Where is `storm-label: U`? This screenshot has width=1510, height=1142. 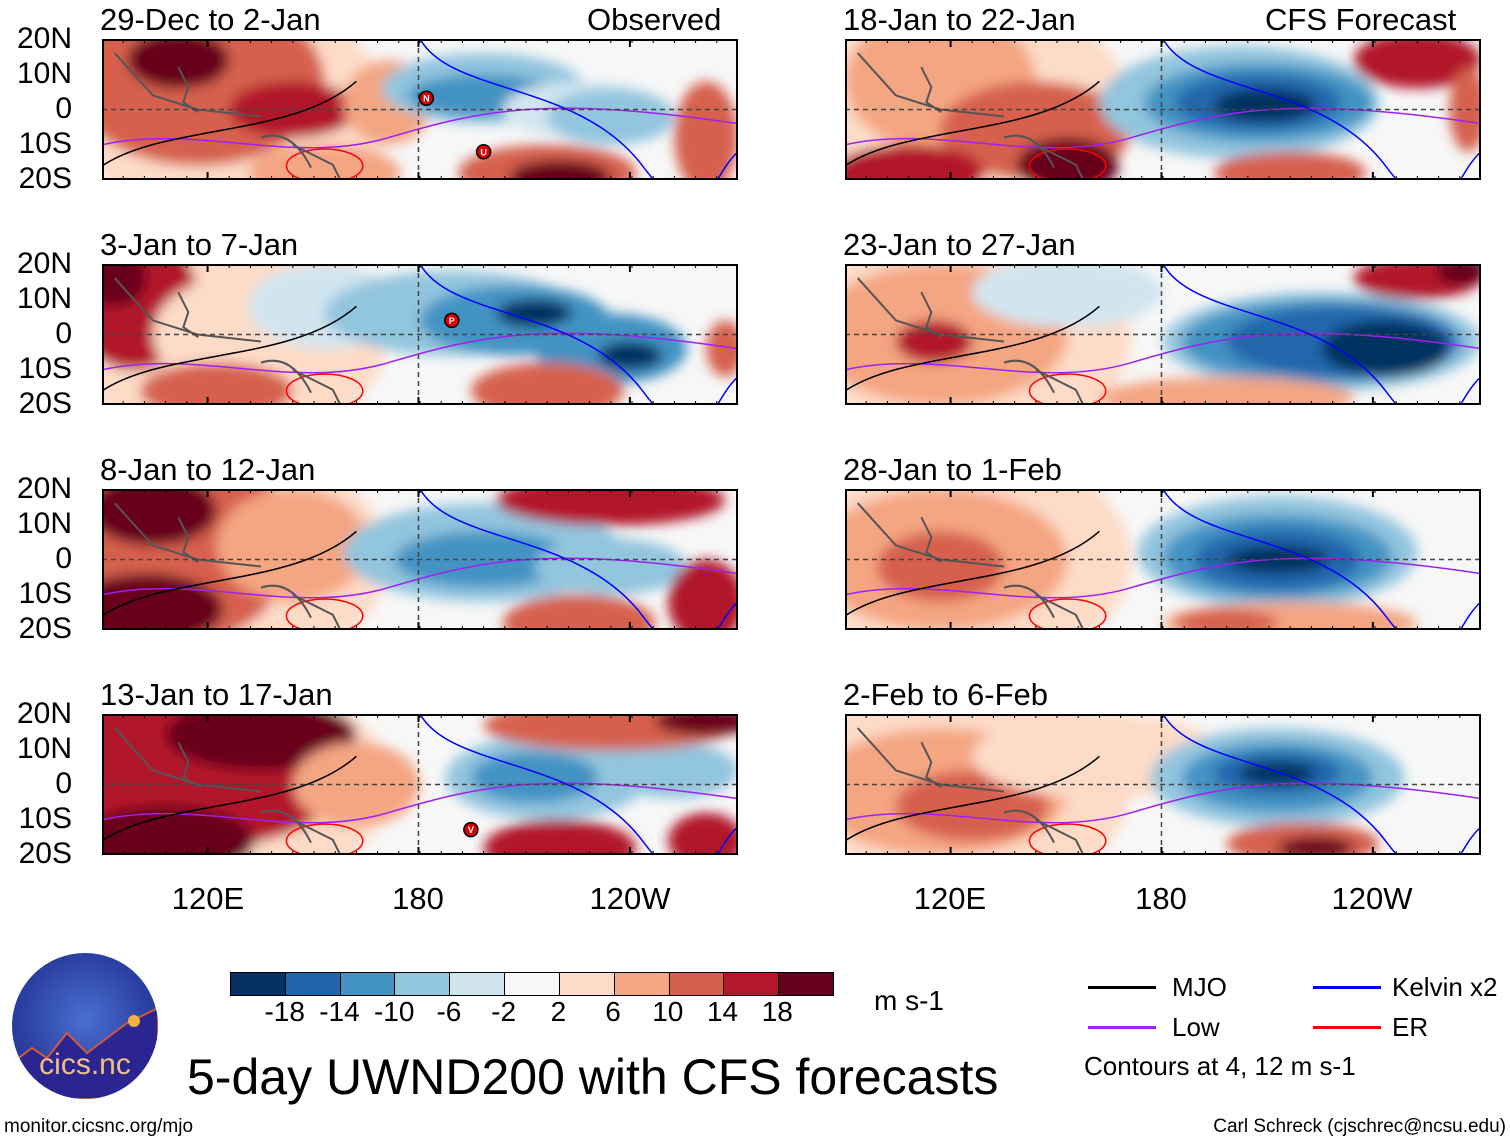 storm-label: U is located at coordinates (483, 152).